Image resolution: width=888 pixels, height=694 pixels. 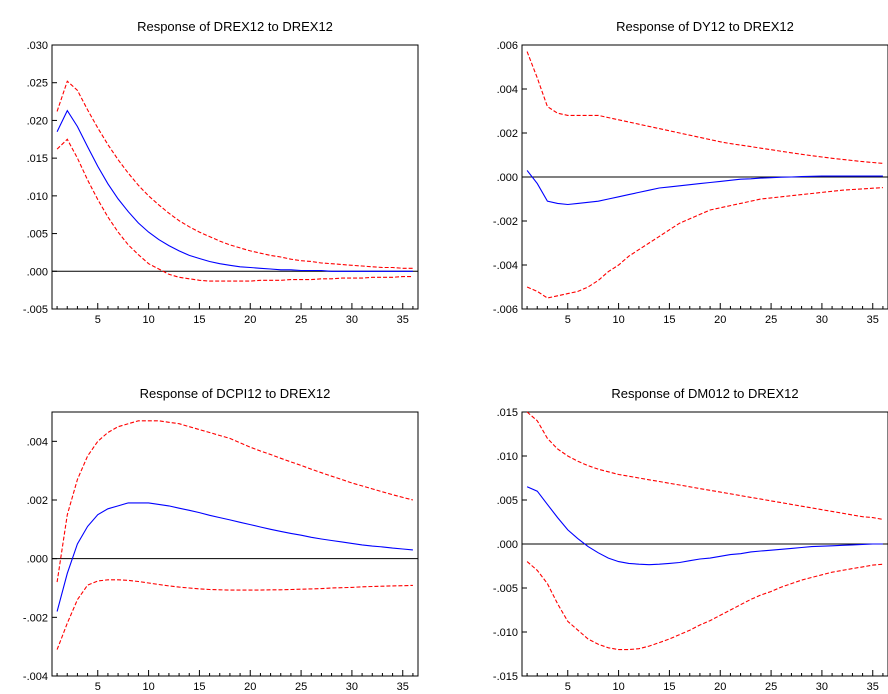 What do you see at coordinates (37, 46) in the screenshot?
I see `y-tick-label: .030` at bounding box center [37, 46].